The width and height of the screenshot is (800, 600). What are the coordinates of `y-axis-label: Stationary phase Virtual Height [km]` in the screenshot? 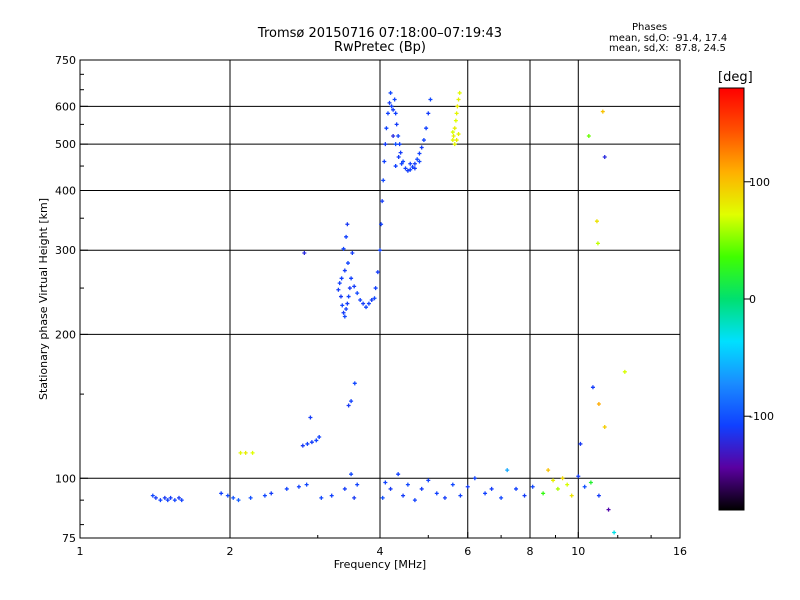 It's located at (43, 299).